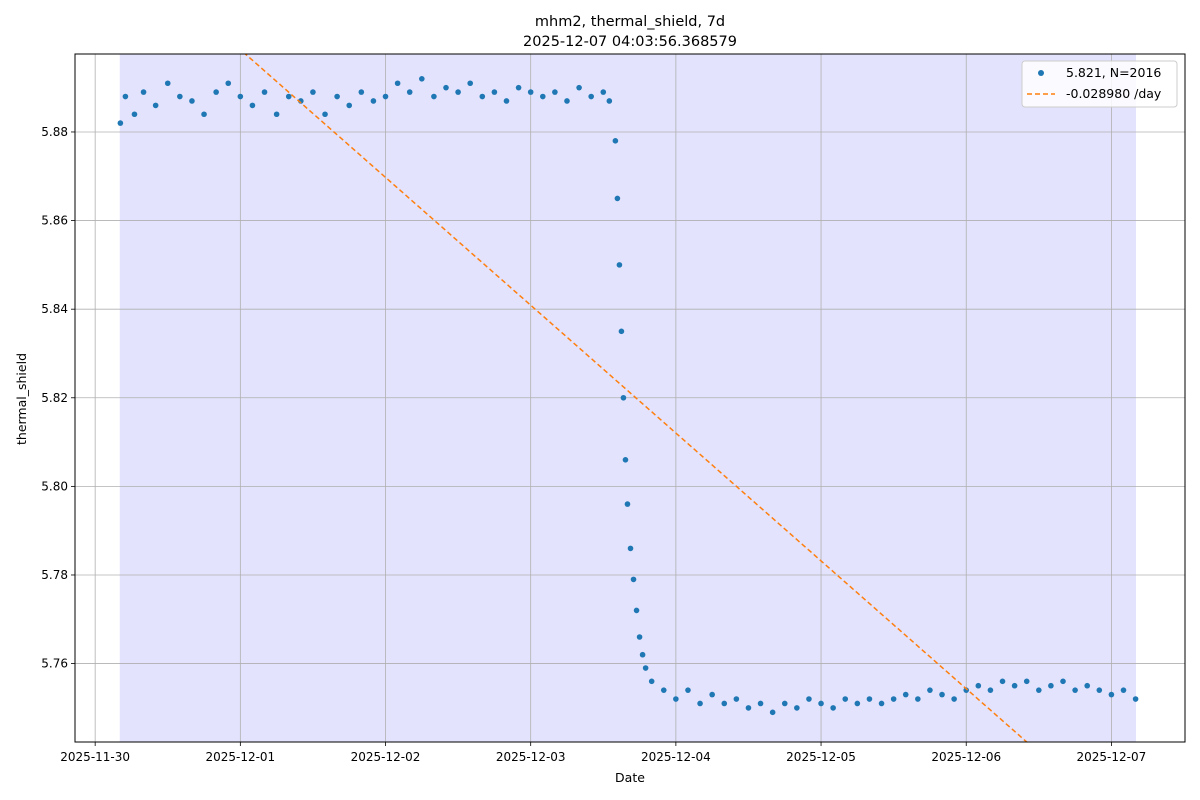 Image resolution: width=1200 pixels, height=800 pixels. What do you see at coordinates (531, 757) in the screenshot?
I see `x-tick-label: 2025-12-03` at bounding box center [531, 757].